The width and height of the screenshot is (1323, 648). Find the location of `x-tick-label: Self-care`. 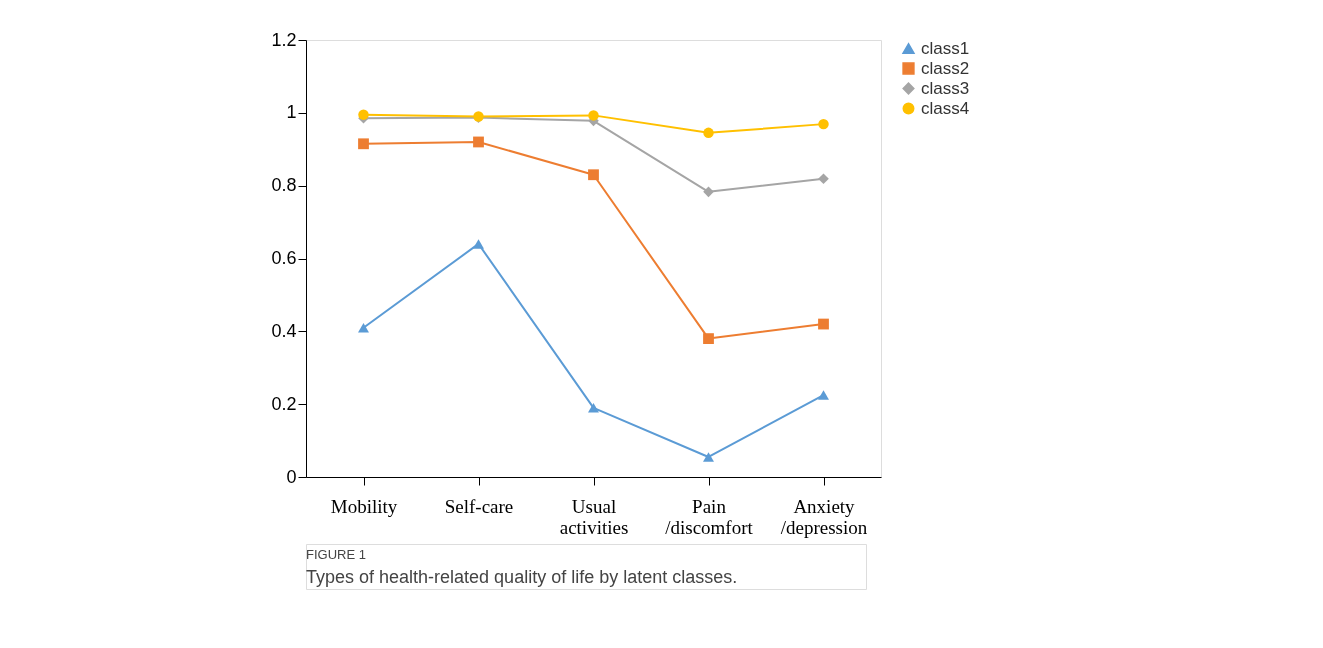

x-tick-label: Self-care is located at coordinates (479, 506).